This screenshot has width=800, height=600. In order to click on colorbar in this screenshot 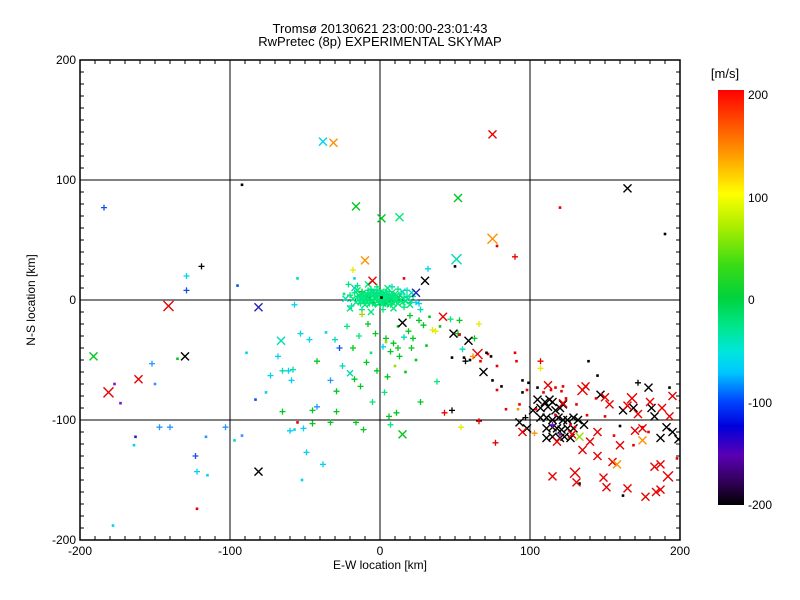, I will do `click(731, 297)`.